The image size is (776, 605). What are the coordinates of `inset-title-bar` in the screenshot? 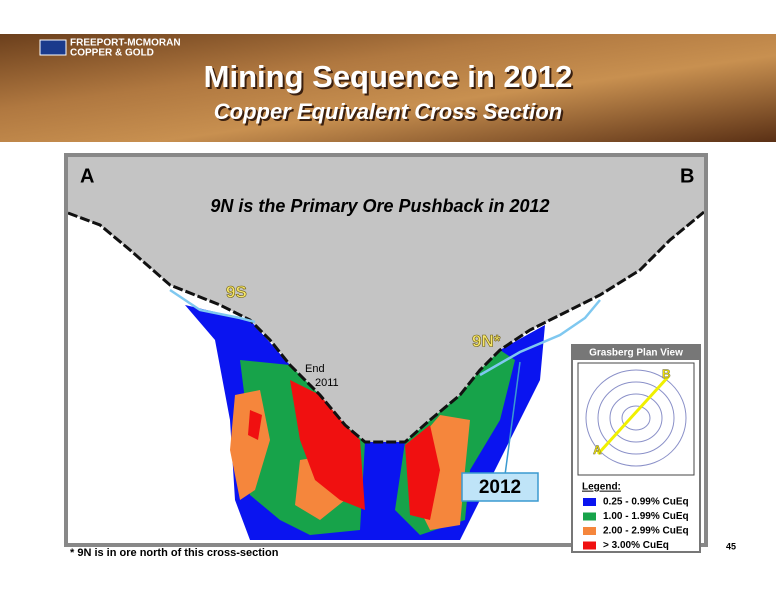 It's located at (636, 353).